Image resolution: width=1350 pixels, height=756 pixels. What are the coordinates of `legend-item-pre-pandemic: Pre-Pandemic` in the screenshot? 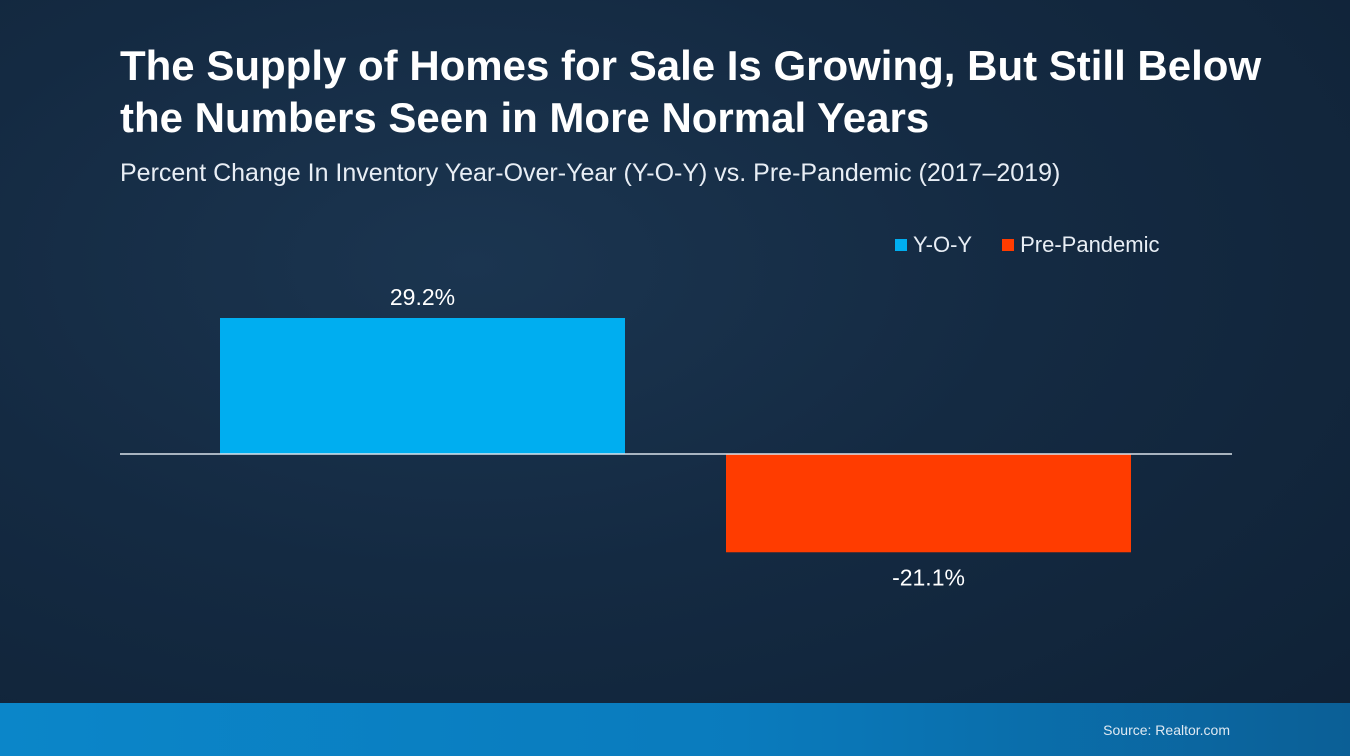 It's located at (1080, 245).